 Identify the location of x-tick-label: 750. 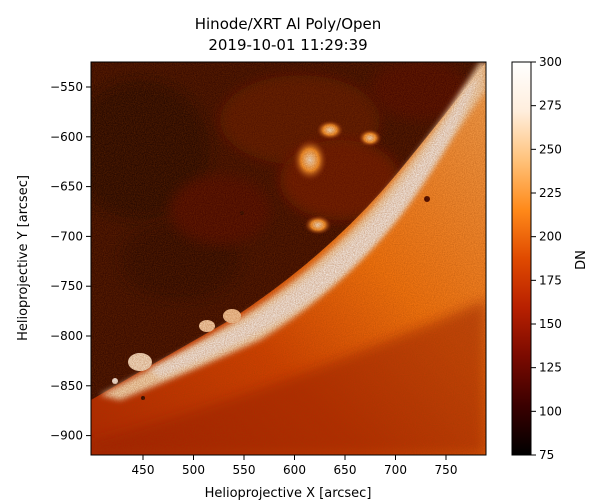
(446, 470).